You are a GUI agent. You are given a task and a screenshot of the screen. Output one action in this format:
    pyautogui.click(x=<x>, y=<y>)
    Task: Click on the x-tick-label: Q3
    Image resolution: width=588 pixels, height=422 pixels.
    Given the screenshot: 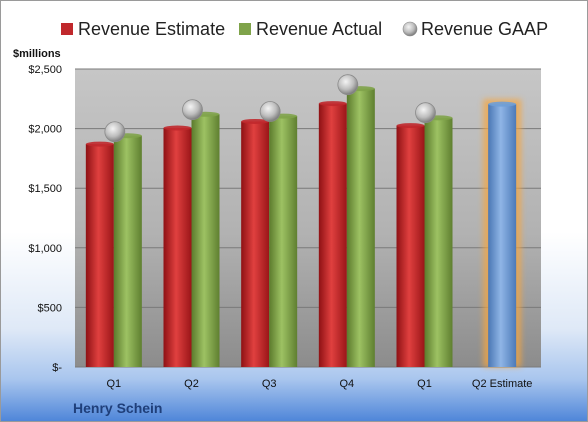 What is the action you would take?
    pyautogui.click(x=269, y=384)
    